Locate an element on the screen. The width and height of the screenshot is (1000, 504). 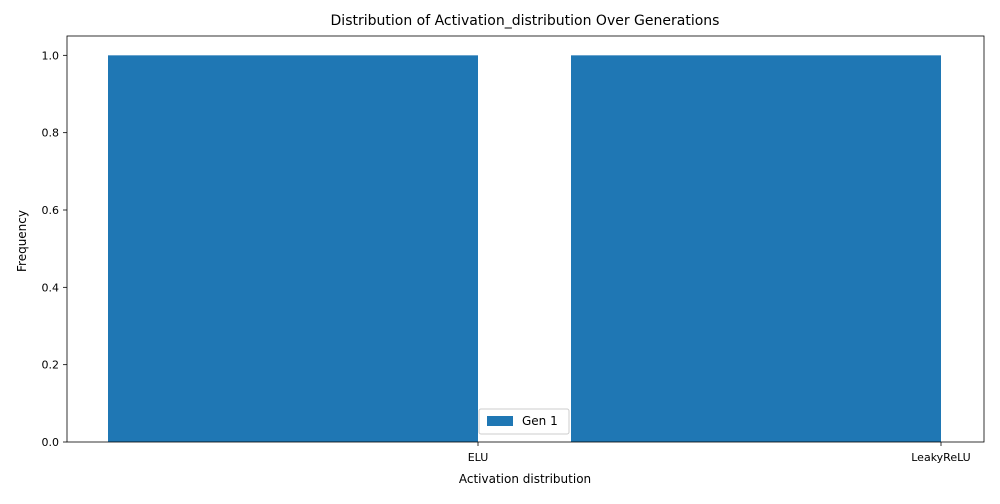
y-tick-label: 0.6 is located at coordinates (51, 210).